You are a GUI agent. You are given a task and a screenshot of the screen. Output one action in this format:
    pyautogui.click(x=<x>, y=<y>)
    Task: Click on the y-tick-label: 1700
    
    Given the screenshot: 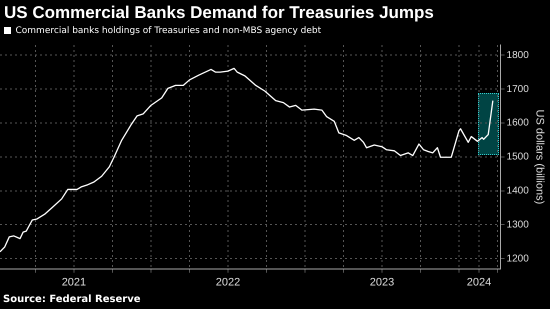 What is the action you would take?
    pyautogui.click(x=518, y=89)
    